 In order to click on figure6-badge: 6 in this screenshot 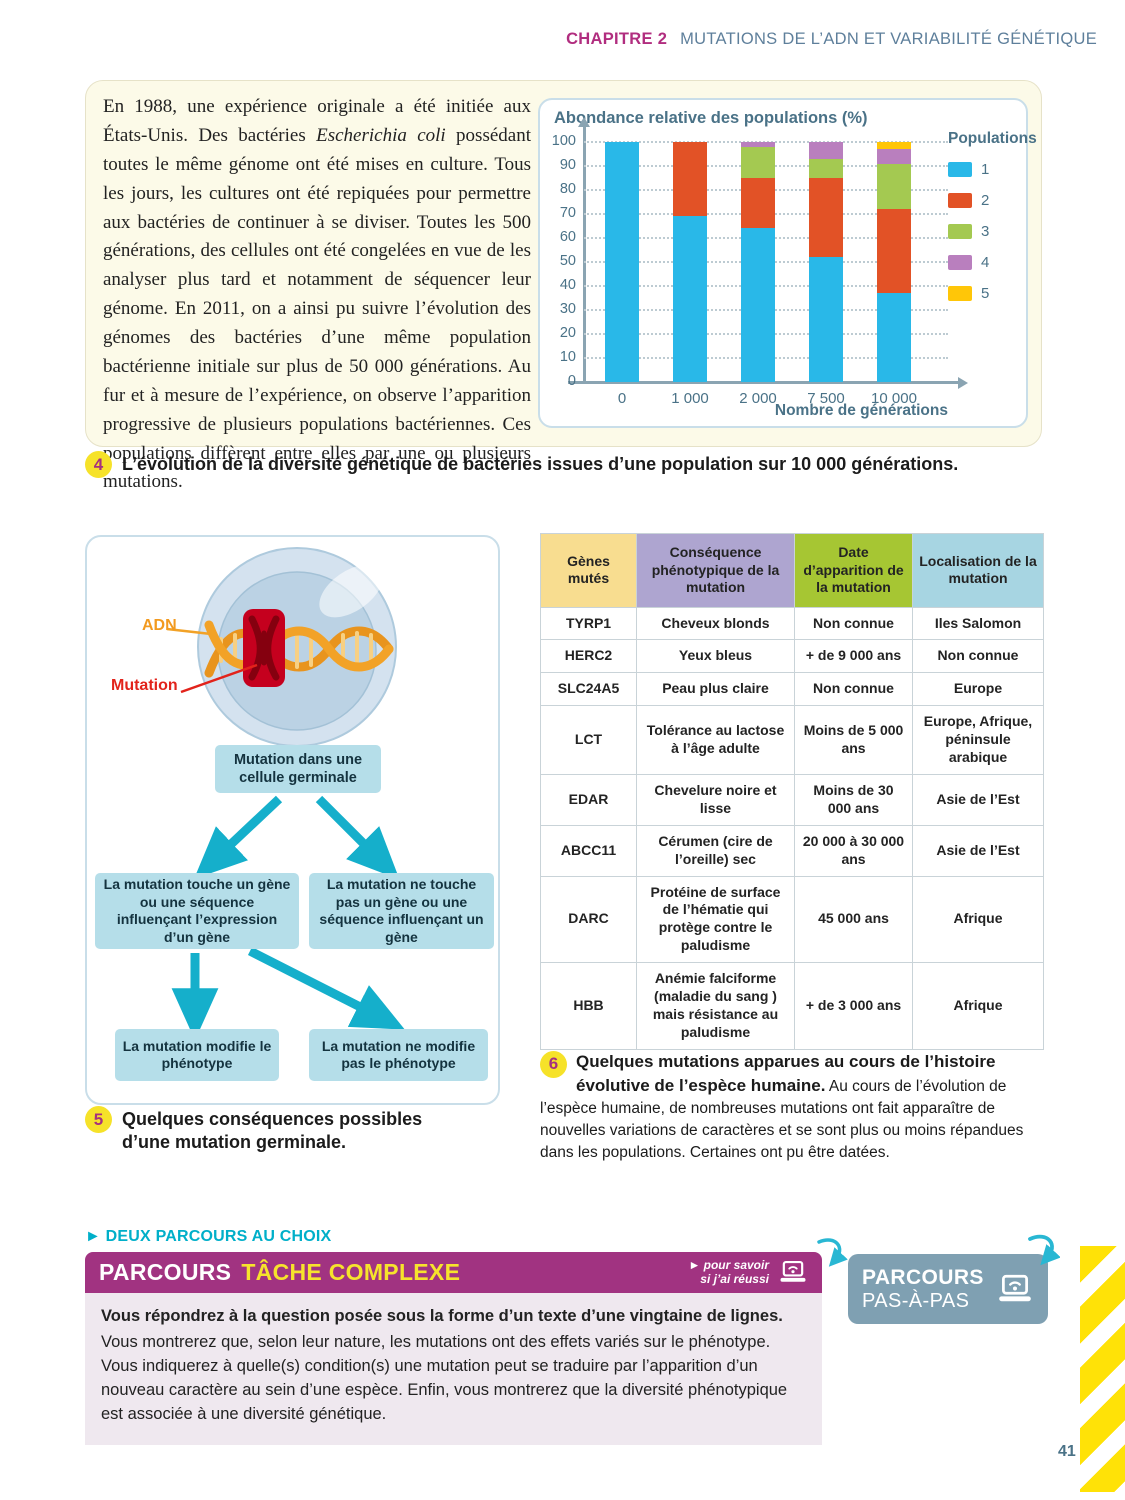, I will do `click(553, 1064)`.